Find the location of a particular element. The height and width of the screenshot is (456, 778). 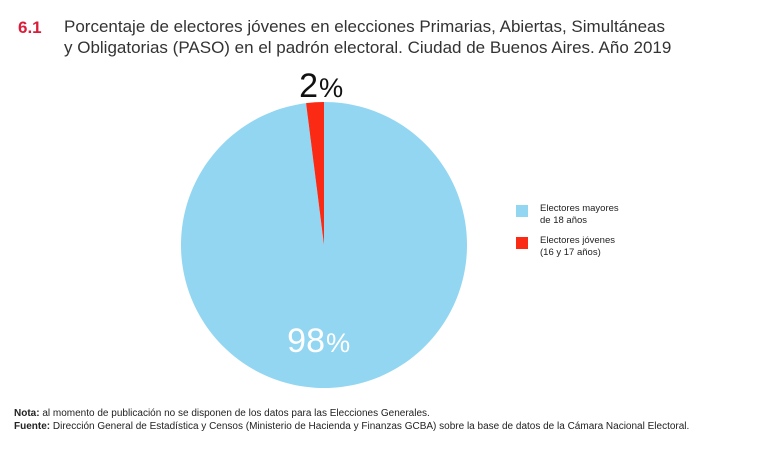

legend-swatch-adults is located at coordinates (522, 211).